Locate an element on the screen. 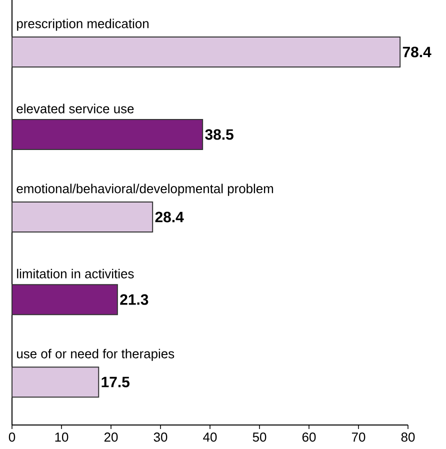  x-tick-label: 70 is located at coordinates (359, 437).